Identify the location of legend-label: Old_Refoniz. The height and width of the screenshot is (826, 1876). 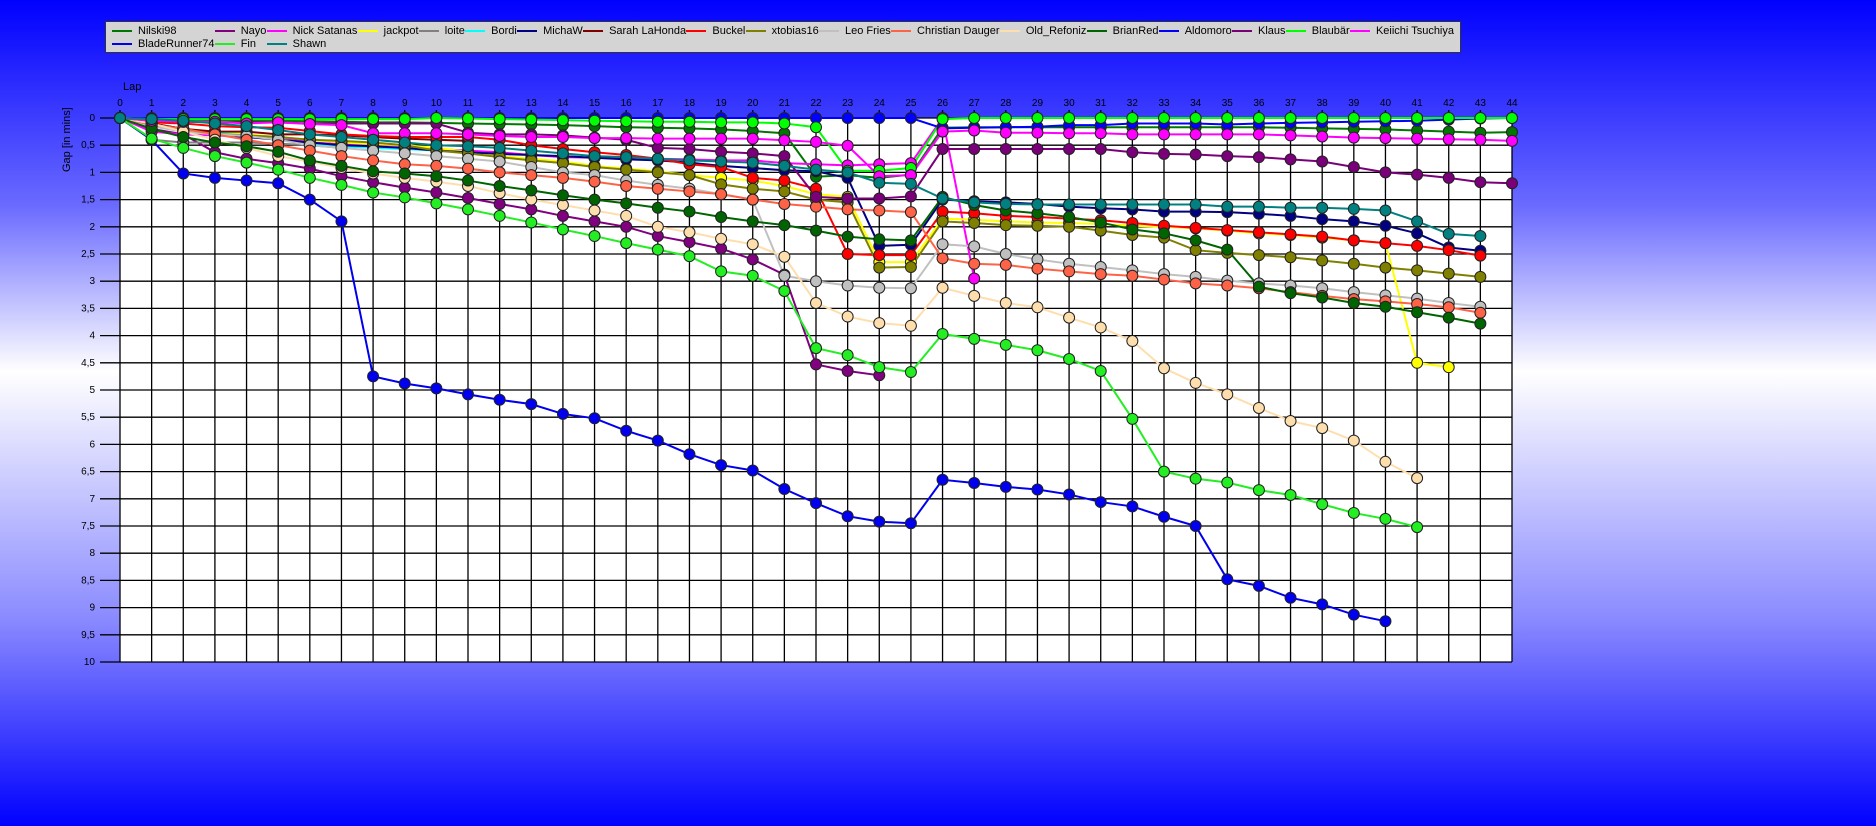
(1056, 30).